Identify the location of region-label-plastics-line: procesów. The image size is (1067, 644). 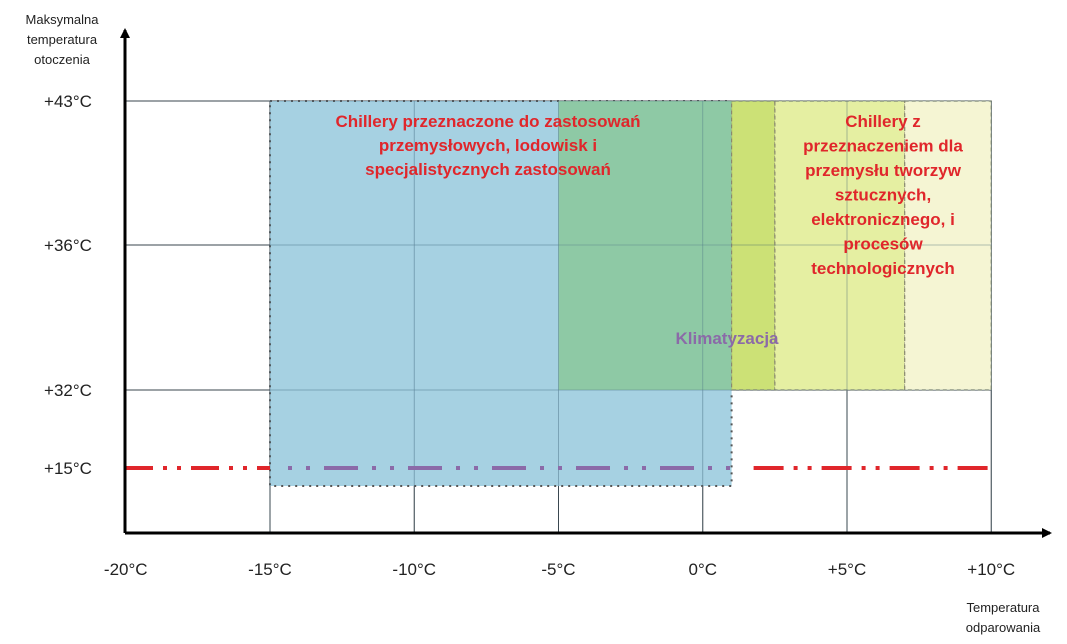
(883, 244).